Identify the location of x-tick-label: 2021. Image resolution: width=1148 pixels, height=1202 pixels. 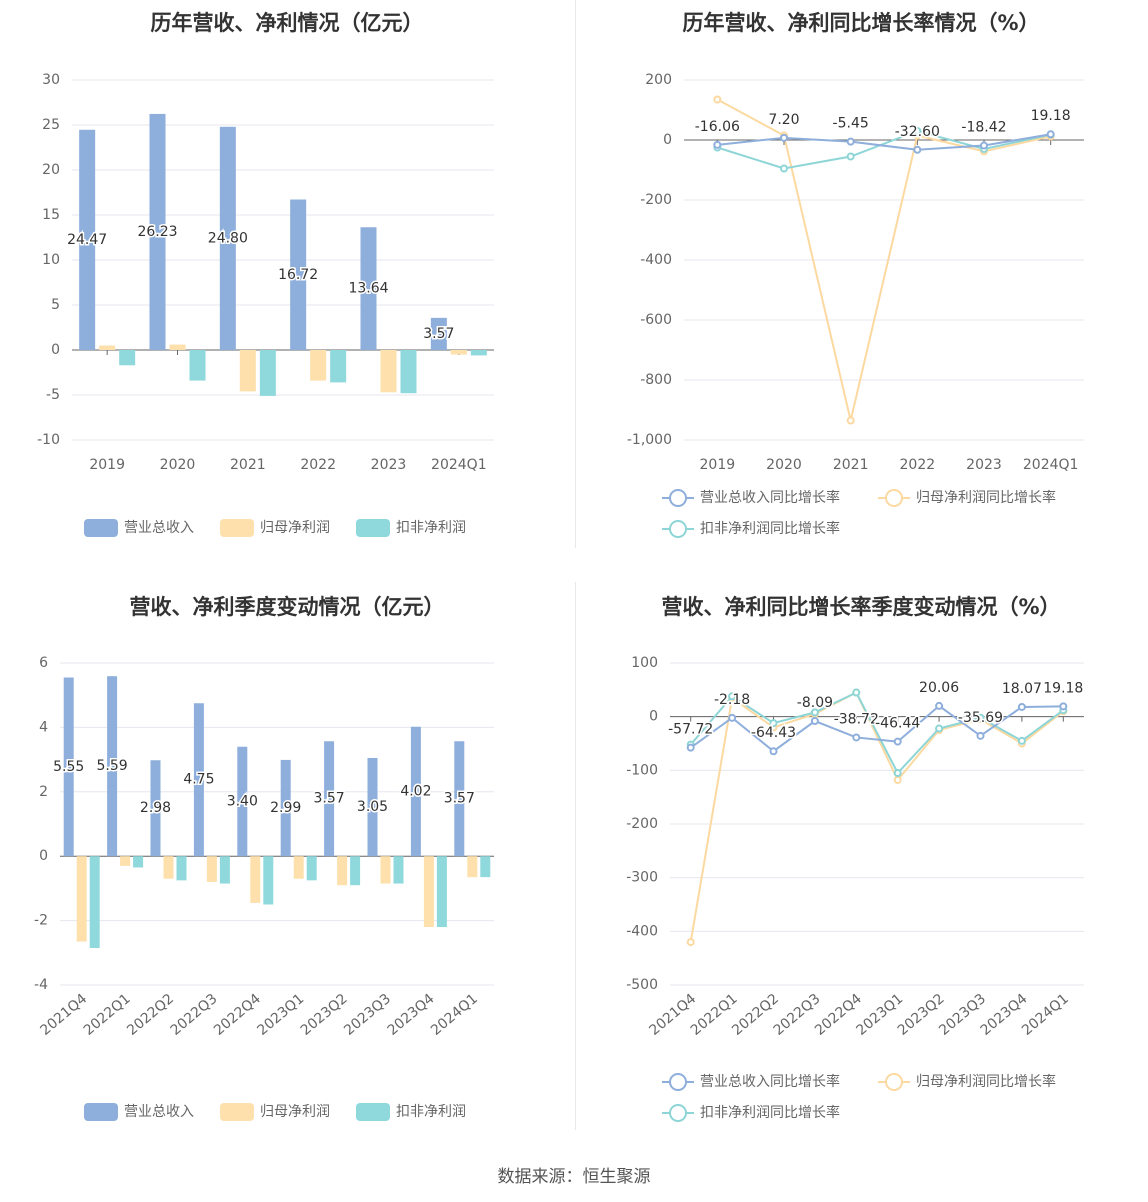
(248, 465).